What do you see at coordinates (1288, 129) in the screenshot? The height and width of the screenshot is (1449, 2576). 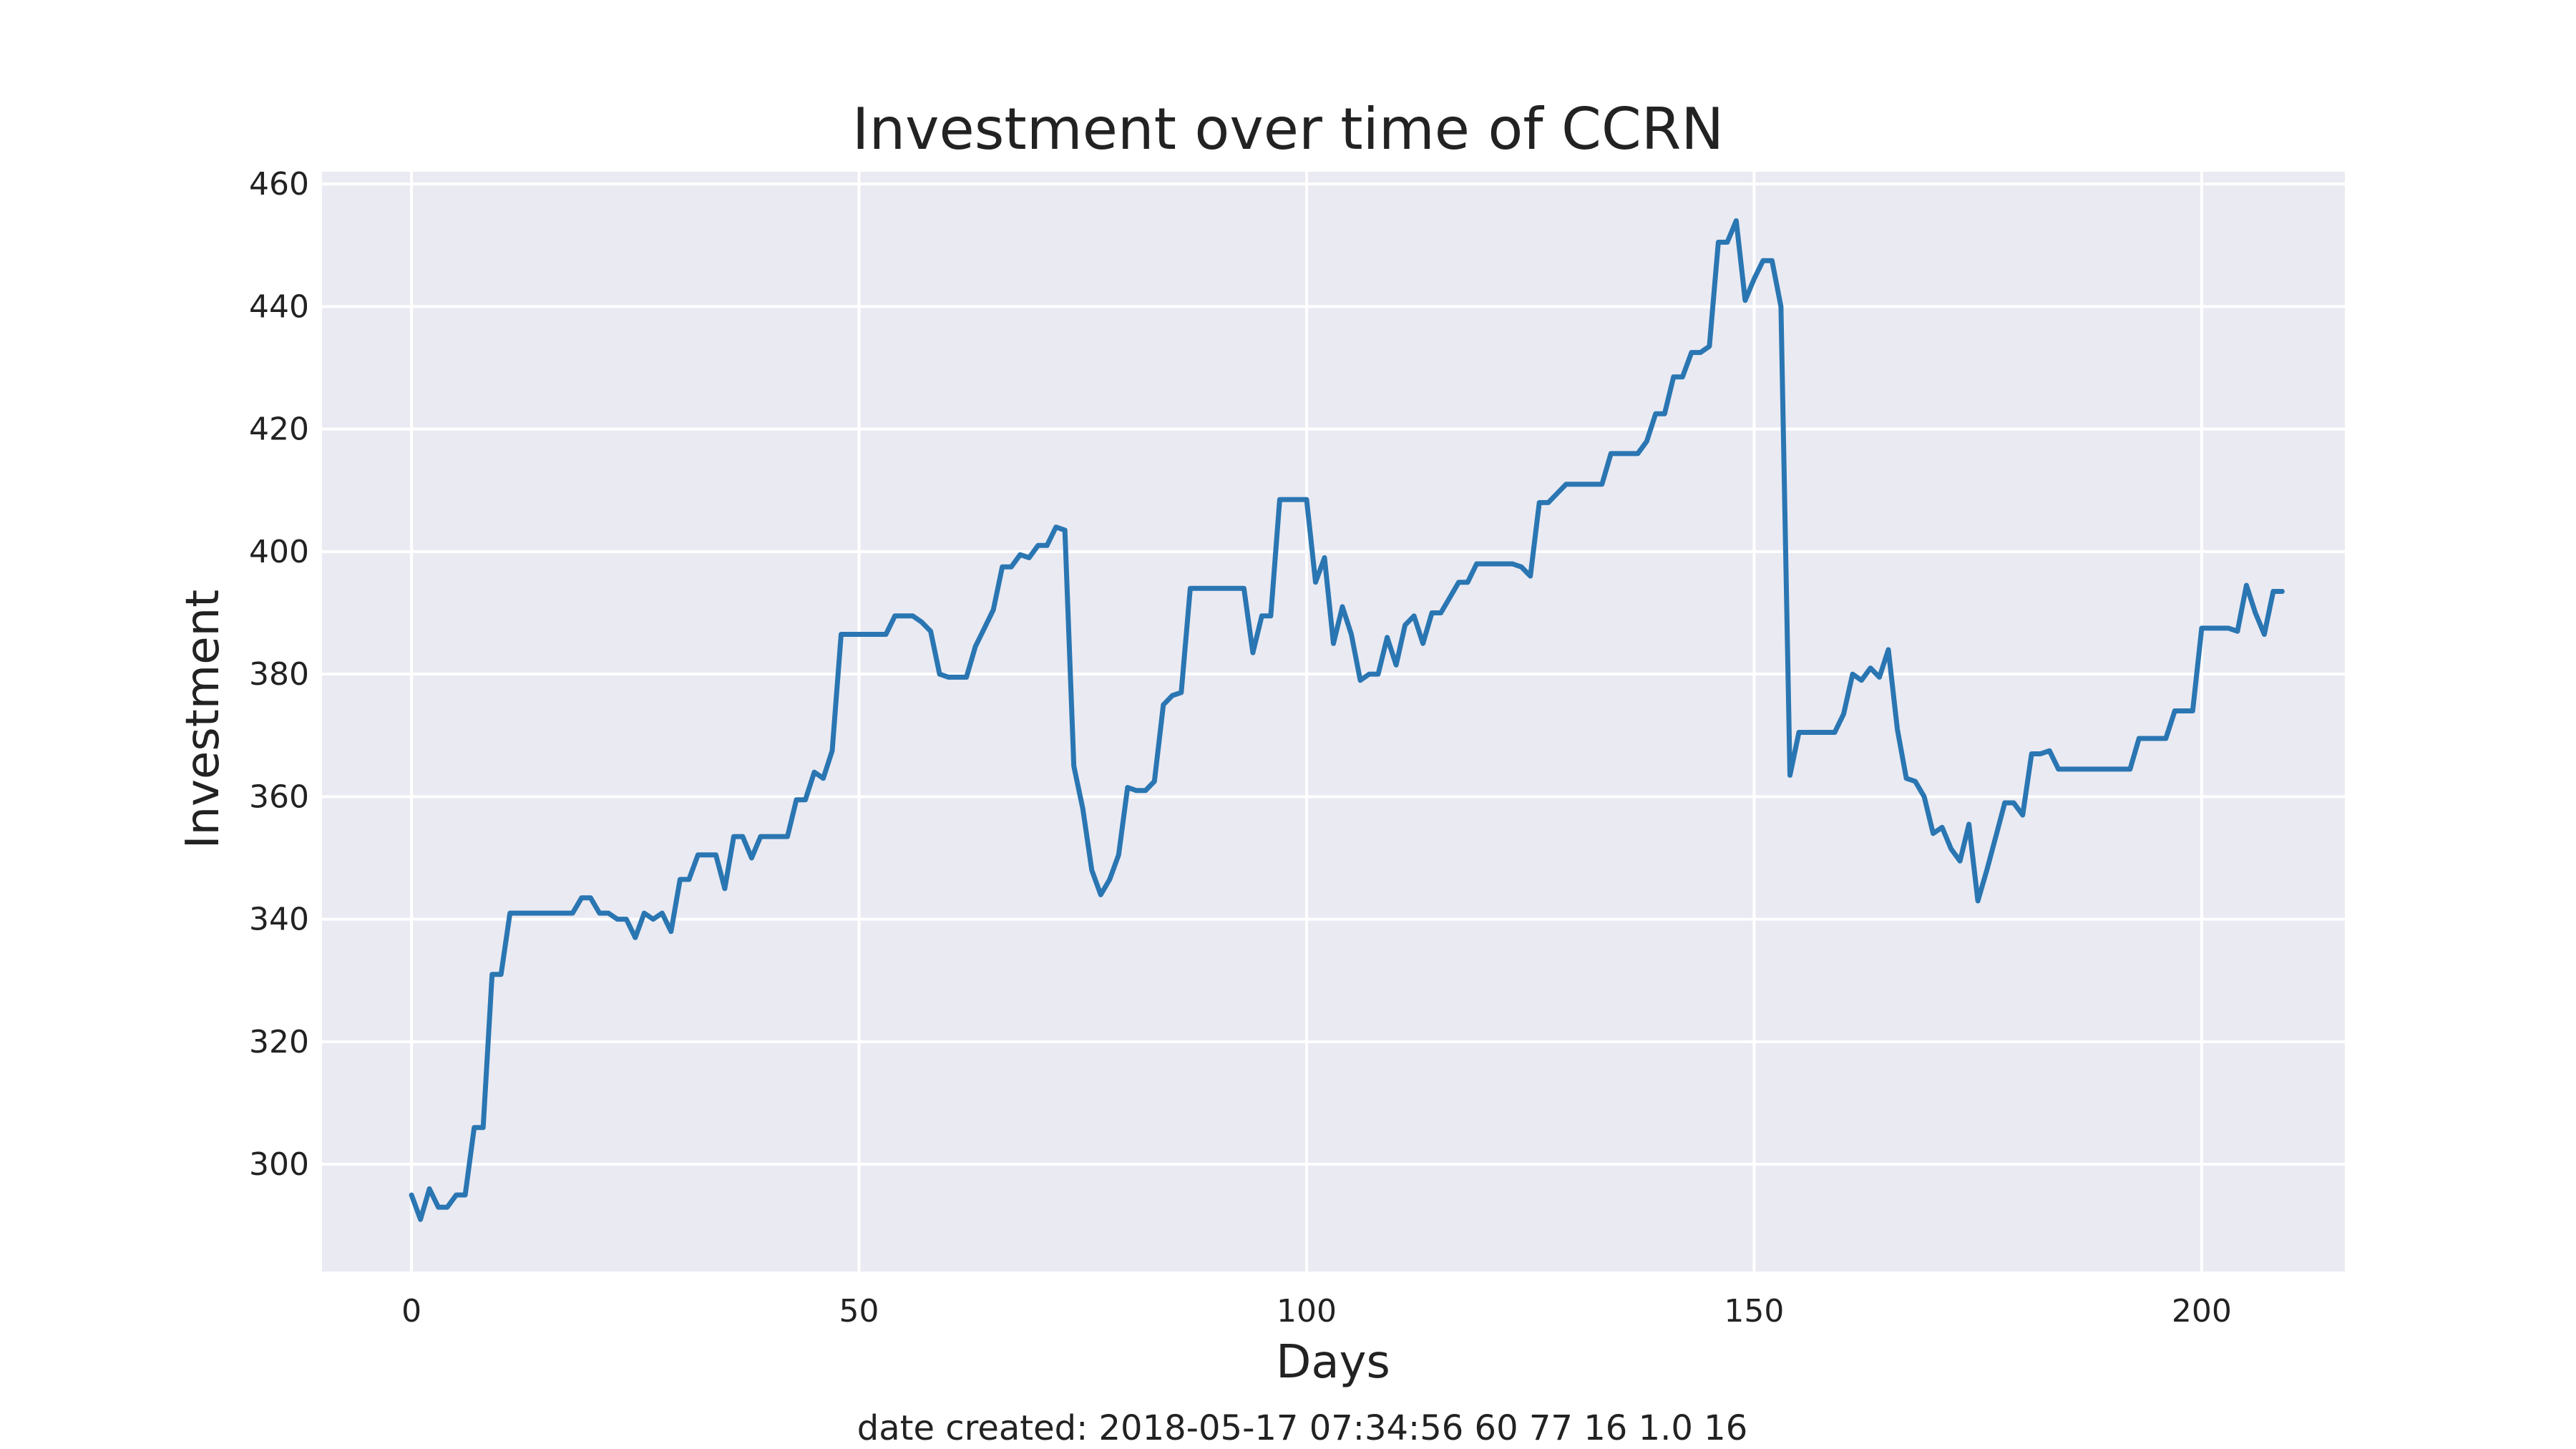 I see `chart-title: Investment over time of CCRN` at bounding box center [1288, 129].